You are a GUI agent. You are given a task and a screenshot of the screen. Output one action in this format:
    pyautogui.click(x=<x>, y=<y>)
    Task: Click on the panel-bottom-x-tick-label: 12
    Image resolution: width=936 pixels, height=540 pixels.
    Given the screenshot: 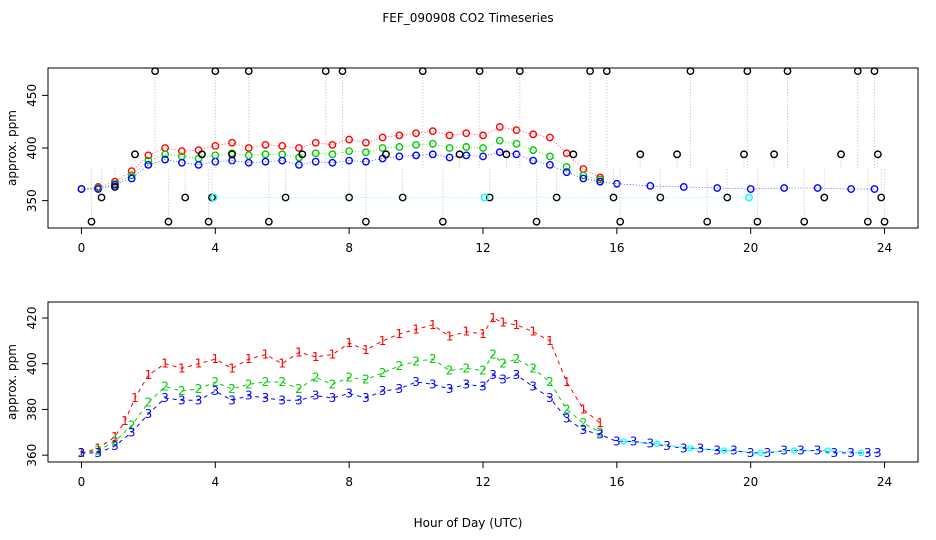 What is the action you would take?
    pyautogui.click(x=482, y=482)
    